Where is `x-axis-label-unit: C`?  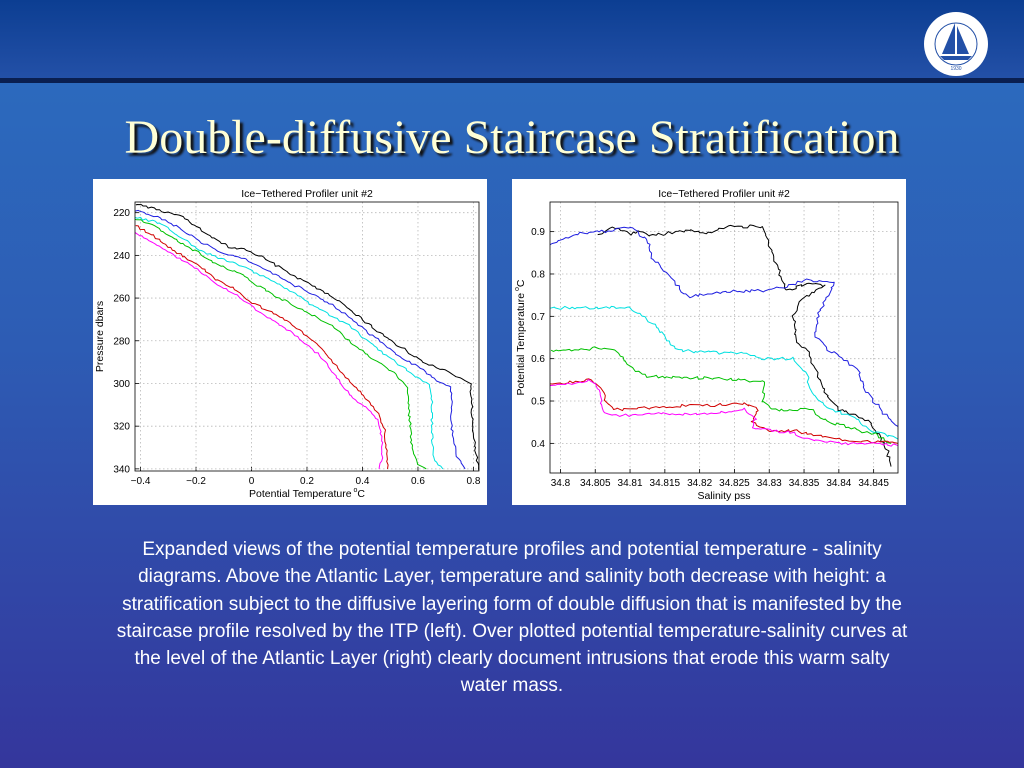 x-axis-label-unit: C is located at coordinates (361, 494).